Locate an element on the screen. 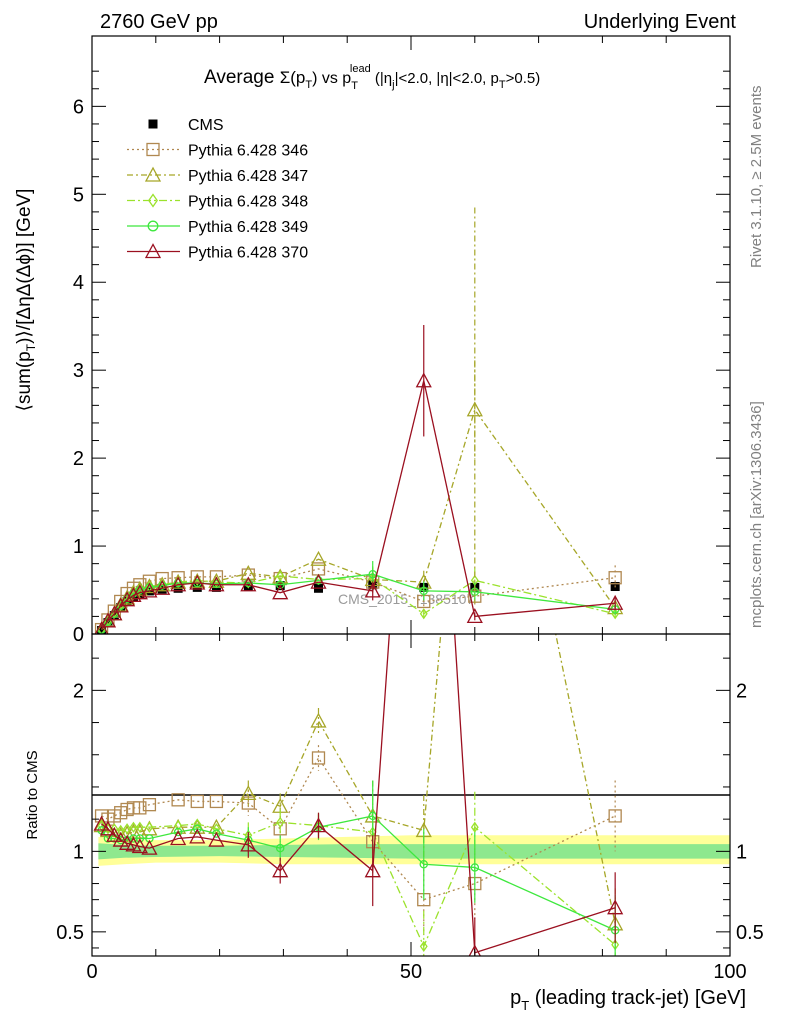  ratio-y-tick-label: 1 is located at coordinates (78, 852).